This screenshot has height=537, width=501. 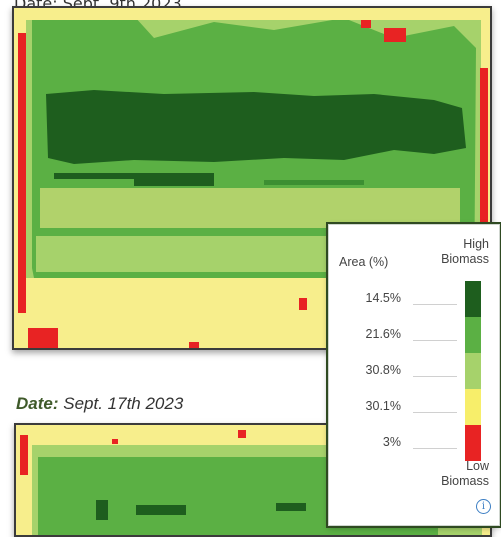 What do you see at coordinates (473, 299) in the screenshot?
I see `legend-swatch-high-biomass` at bounding box center [473, 299].